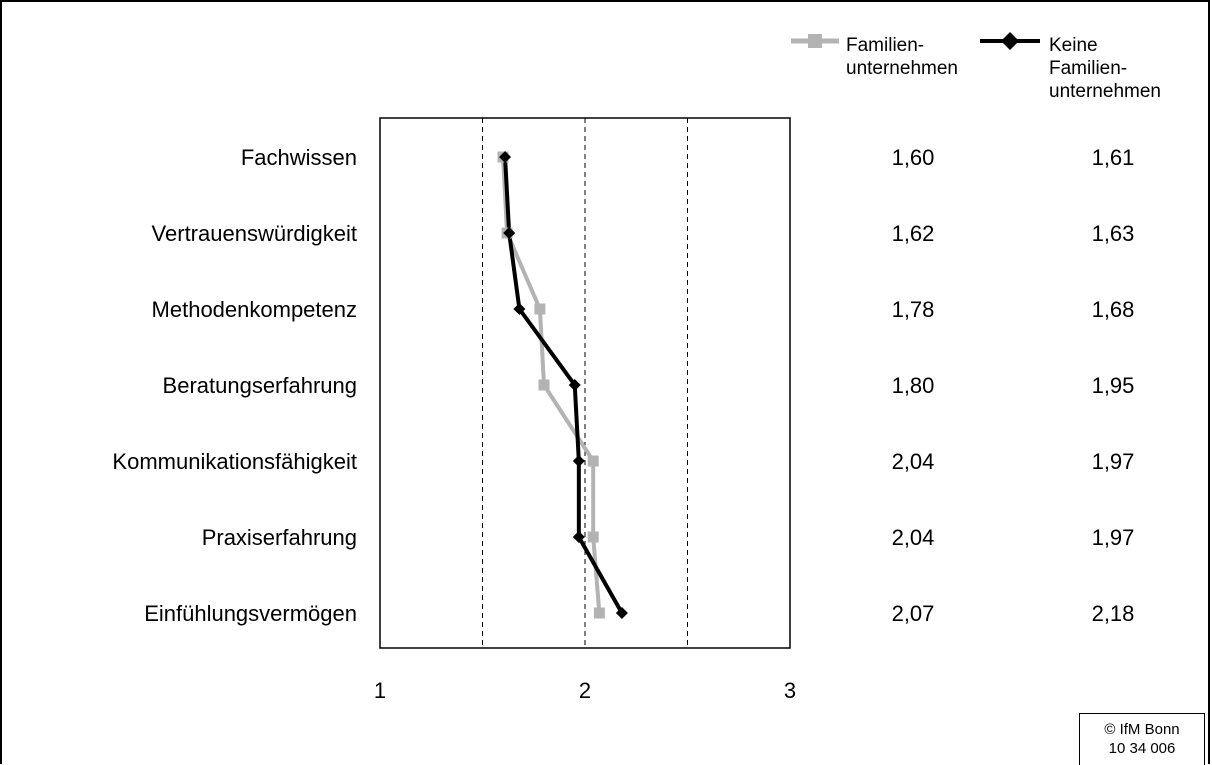 The image size is (1212, 765). What do you see at coordinates (1113, 613) in the screenshot?
I see `data-label: 2,18` at bounding box center [1113, 613].